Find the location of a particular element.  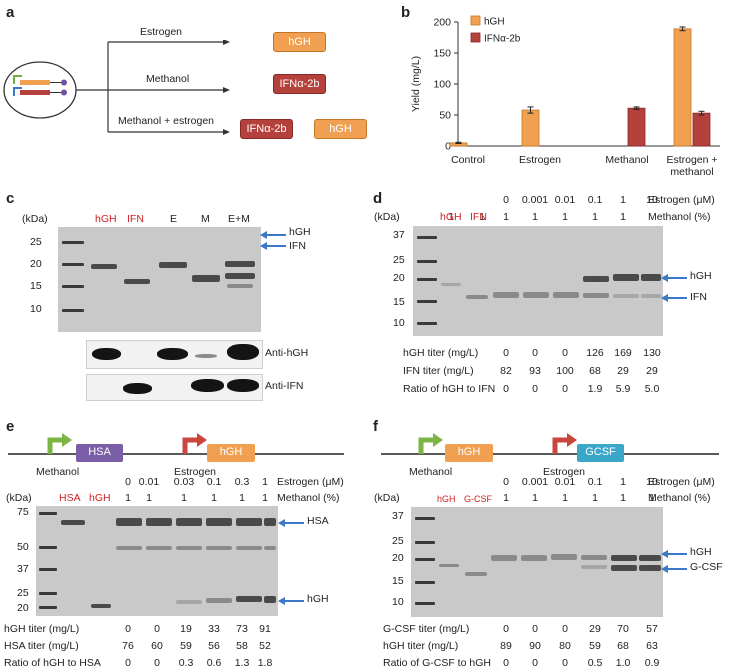

x-tick-label: Control is located at coordinates (468, 160).